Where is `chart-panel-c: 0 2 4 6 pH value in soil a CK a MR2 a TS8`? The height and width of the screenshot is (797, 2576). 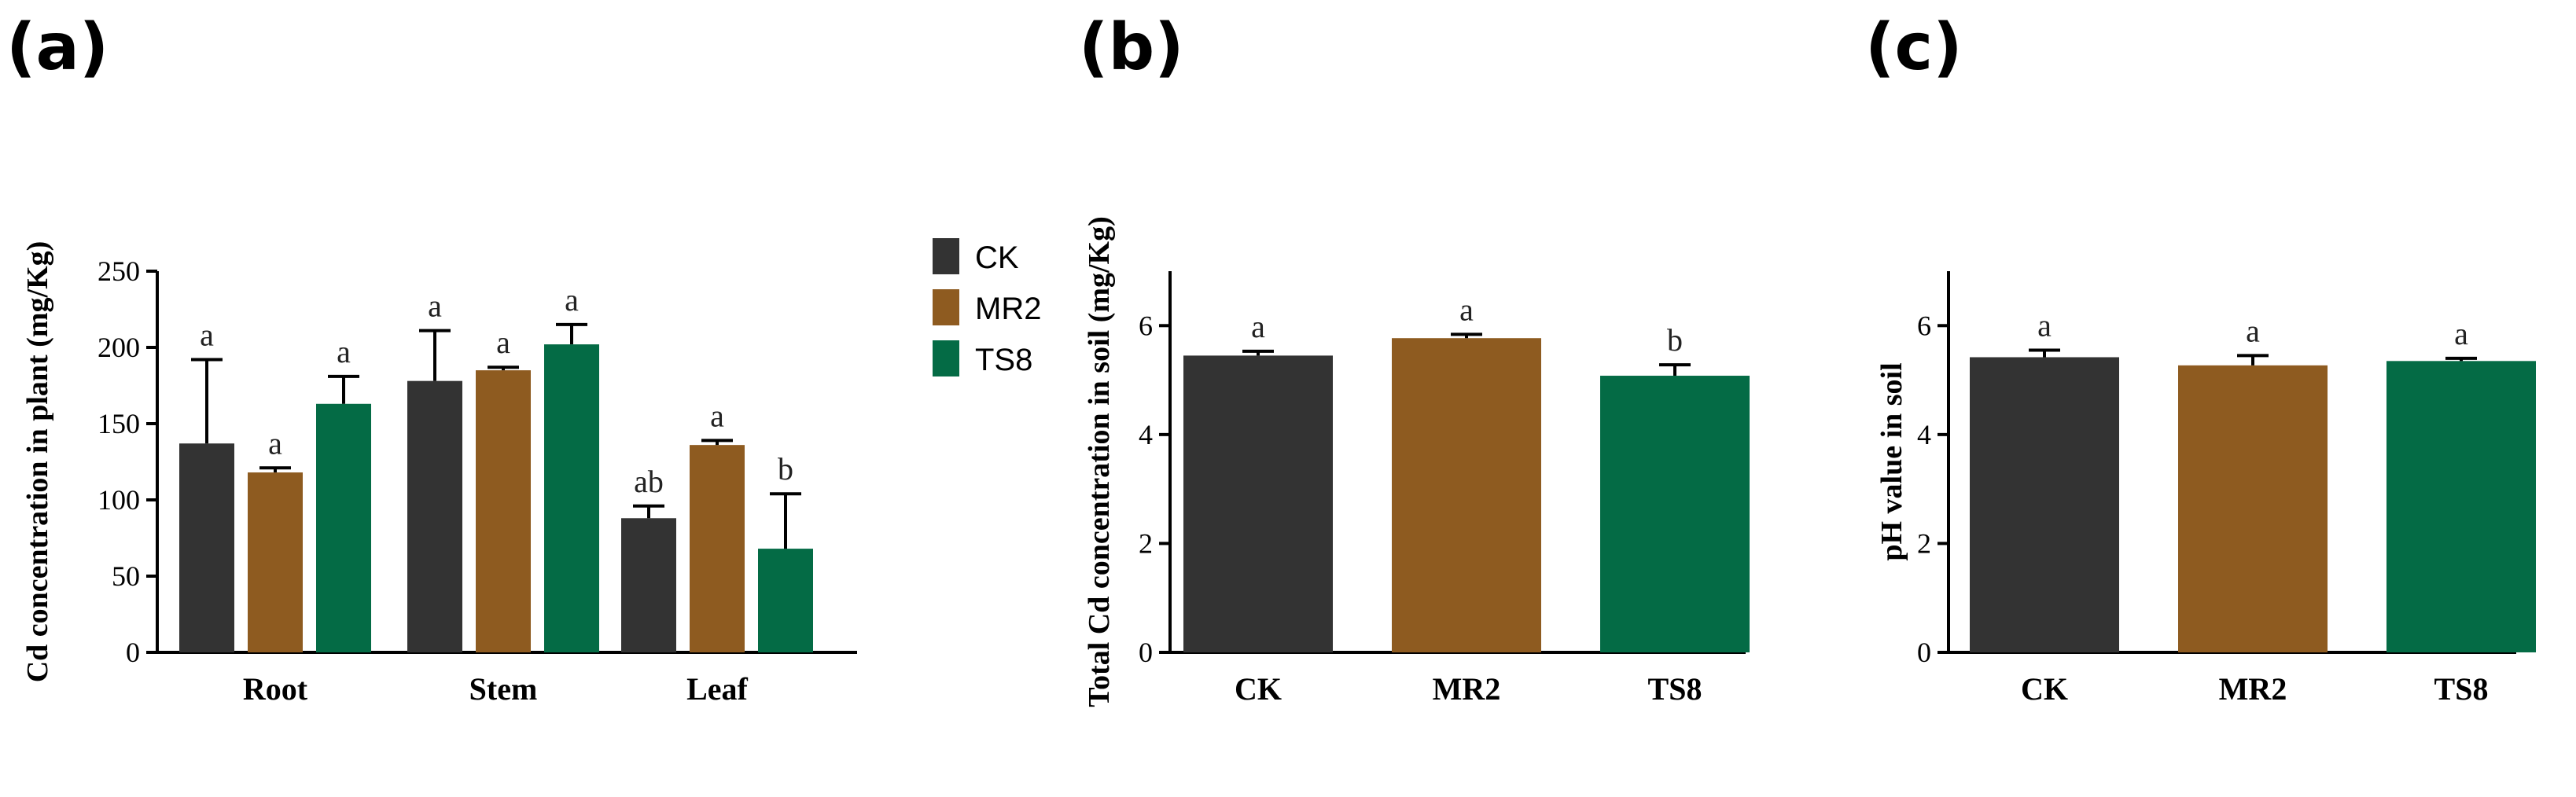 chart-panel-c: 0 2 4 6 pH value in soil a CK a MR2 a TS8 is located at coordinates (2206, 489).